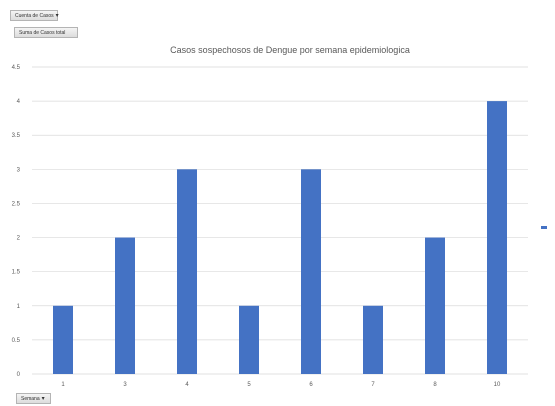 The width and height of the screenshot is (555, 406). Describe the element at coordinates (281, 385) in the screenshot. I see `x-axis-labels: 1 3 4 5 6 7 8 10` at that location.